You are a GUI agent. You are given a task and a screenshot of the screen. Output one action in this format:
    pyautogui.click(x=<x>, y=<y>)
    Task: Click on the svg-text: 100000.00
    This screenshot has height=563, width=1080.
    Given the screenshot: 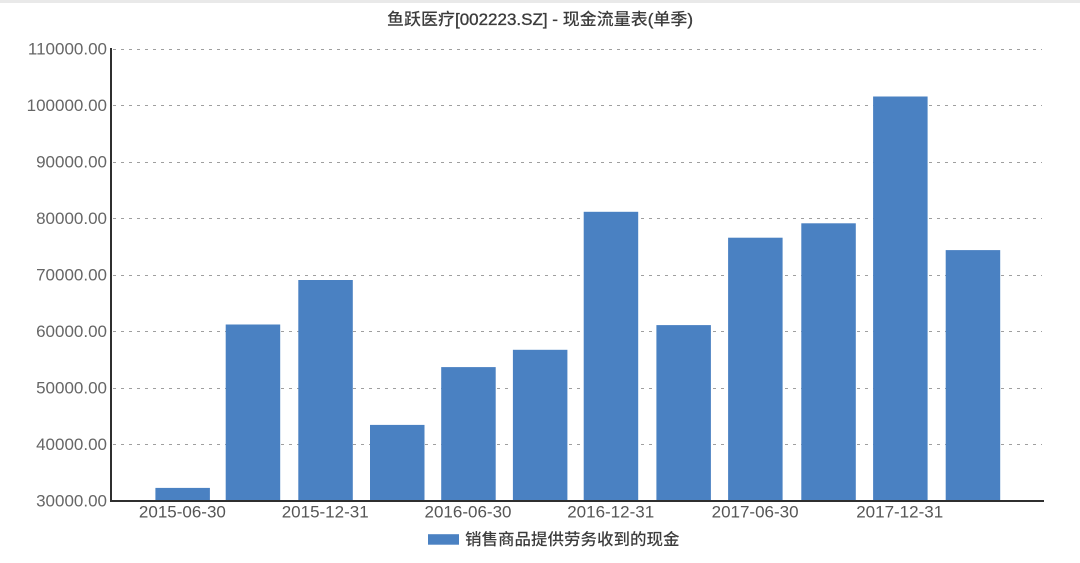 What is the action you would take?
    pyautogui.click(x=67, y=105)
    